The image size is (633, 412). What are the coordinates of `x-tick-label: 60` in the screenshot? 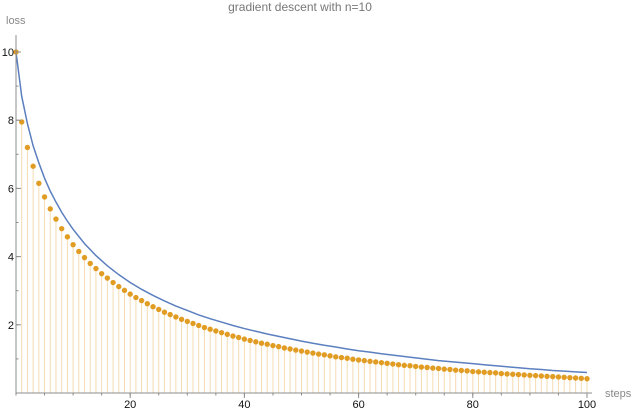 It's located at (358, 405).